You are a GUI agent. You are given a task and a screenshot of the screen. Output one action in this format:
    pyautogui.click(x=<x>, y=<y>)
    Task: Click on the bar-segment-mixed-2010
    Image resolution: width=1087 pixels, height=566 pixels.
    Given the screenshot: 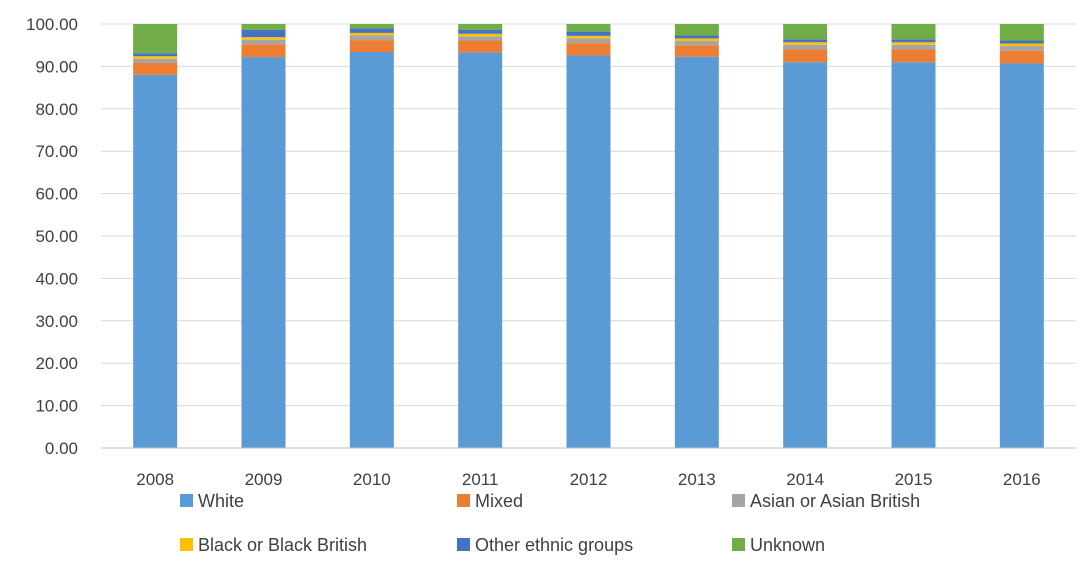 What is the action you would take?
    pyautogui.click(x=371, y=46)
    